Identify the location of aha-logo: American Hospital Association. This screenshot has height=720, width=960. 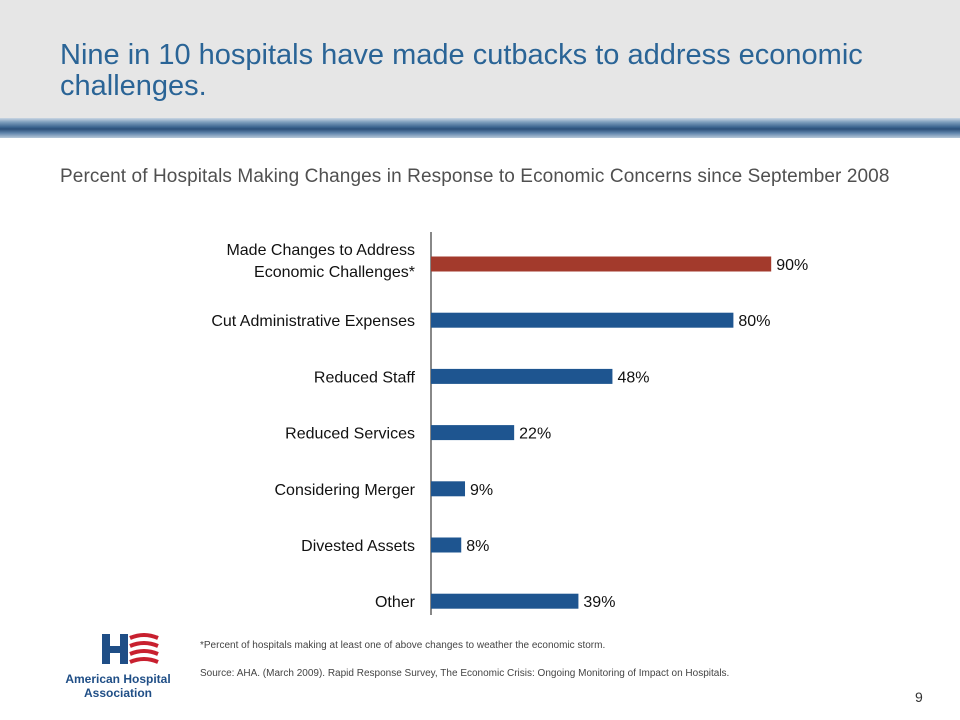
(118, 672).